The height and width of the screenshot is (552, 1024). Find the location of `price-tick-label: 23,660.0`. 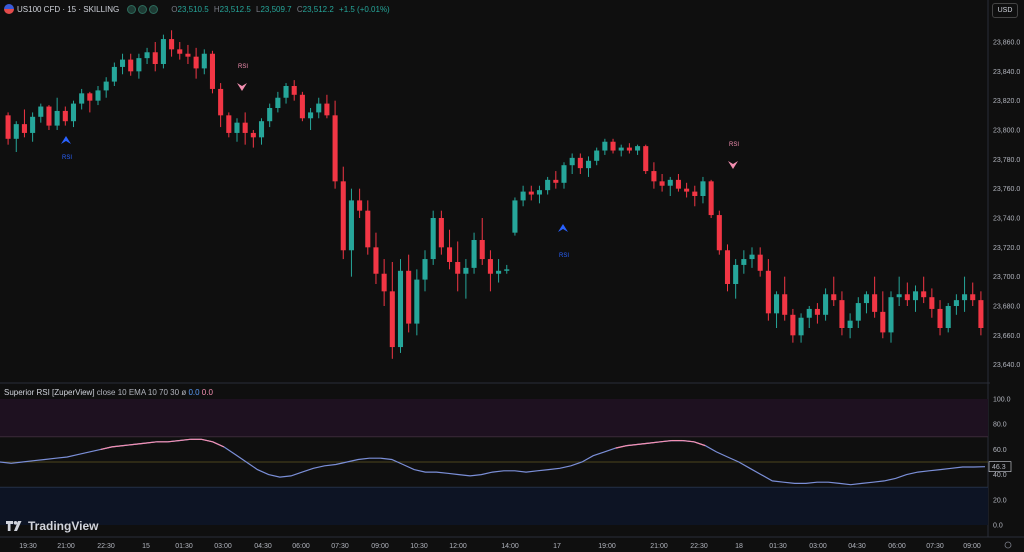

price-tick-label: 23,660.0 is located at coordinates (1006, 336).